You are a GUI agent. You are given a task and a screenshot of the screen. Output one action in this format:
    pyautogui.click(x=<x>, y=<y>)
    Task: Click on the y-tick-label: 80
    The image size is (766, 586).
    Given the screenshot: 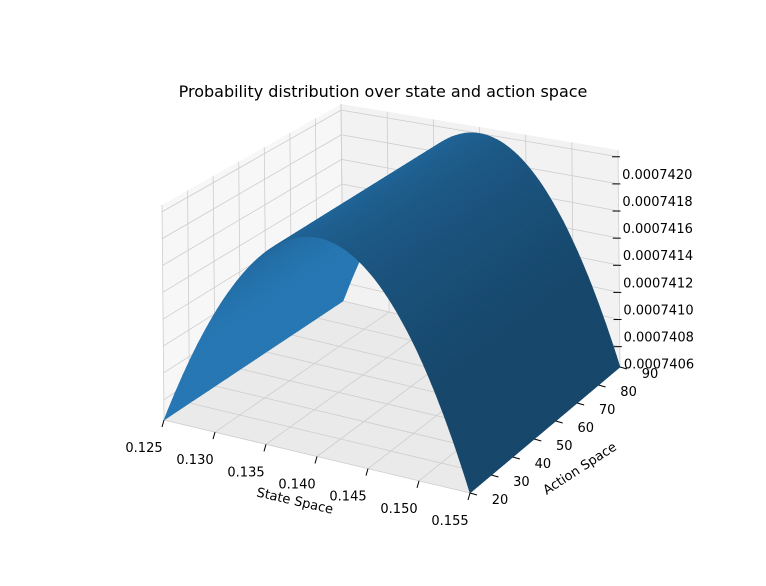 What is the action you would take?
    pyautogui.click(x=628, y=392)
    